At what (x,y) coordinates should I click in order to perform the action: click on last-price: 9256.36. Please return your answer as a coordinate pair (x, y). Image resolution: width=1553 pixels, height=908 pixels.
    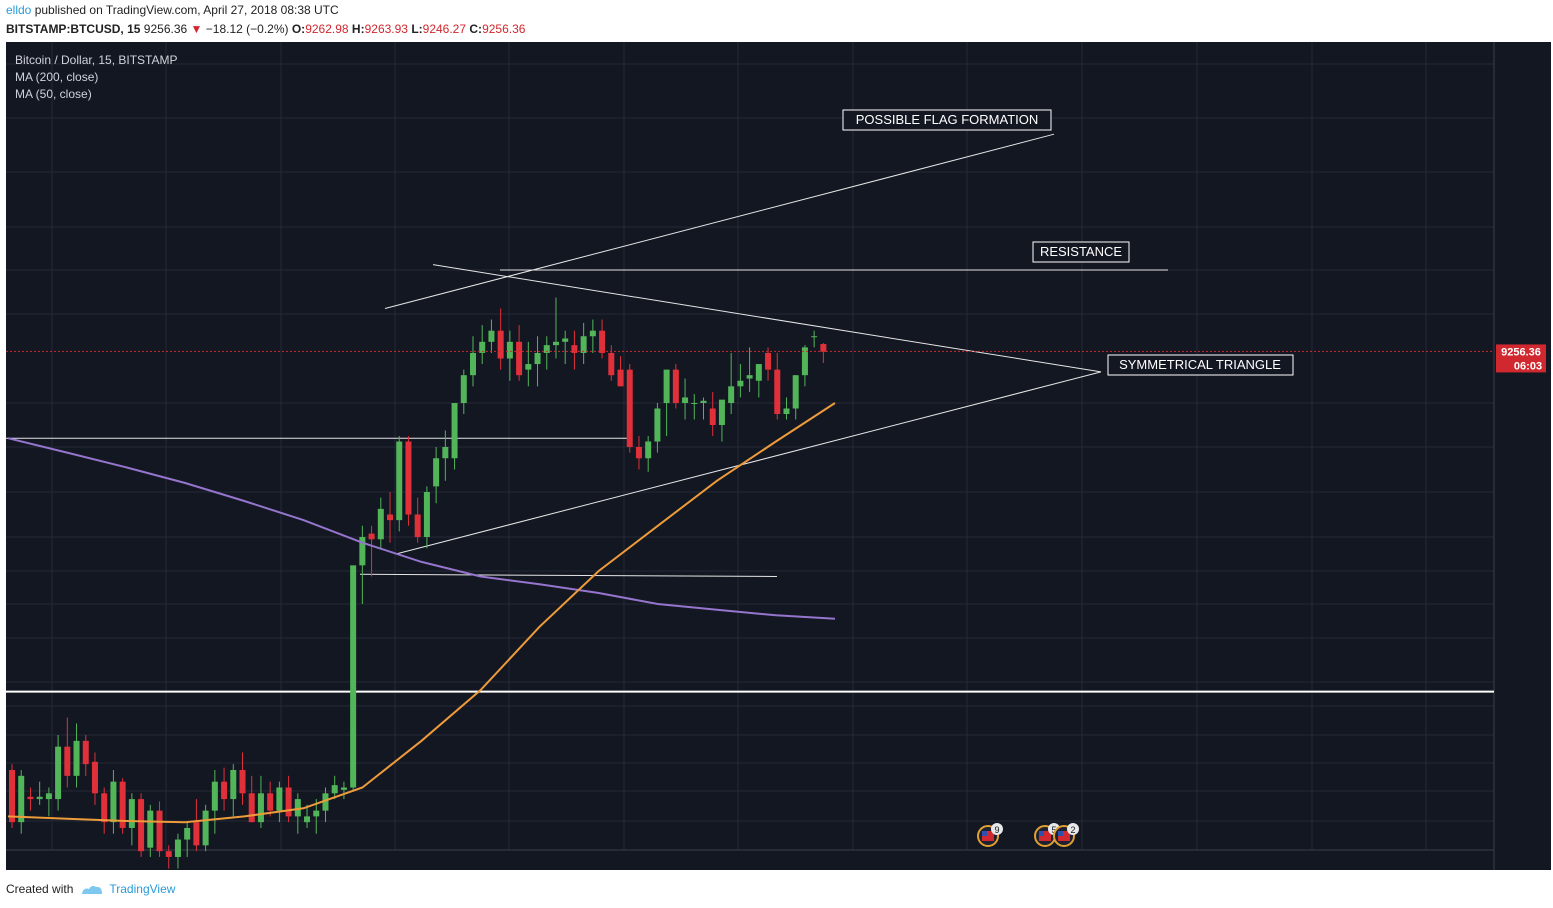
    Looking at the image, I should click on (165, 29).